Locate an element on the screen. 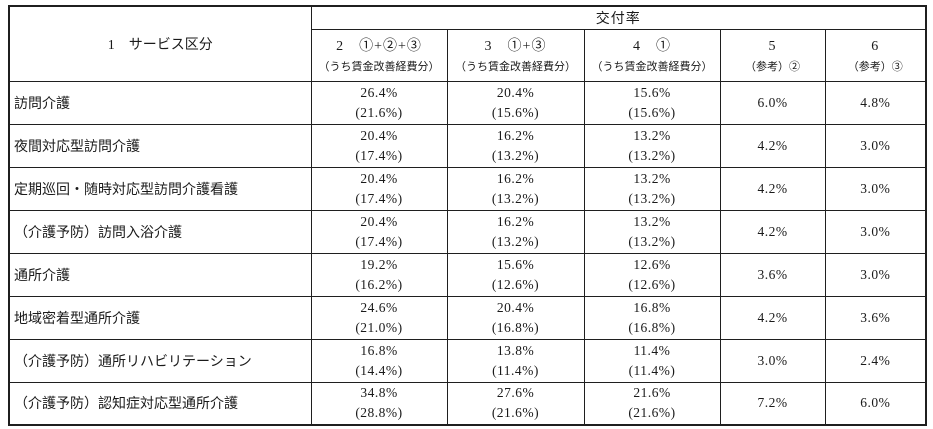 Image resolution: width=933 pixels, height=429 pixels. rate-wage-portion: (21.0%) is located at coordinates (379, 327).